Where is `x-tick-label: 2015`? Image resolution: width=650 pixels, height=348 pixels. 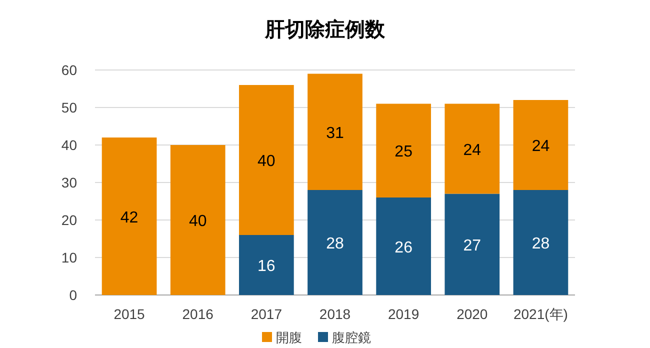 x-tick-label: 2015 is located at coordinates (130, 314).